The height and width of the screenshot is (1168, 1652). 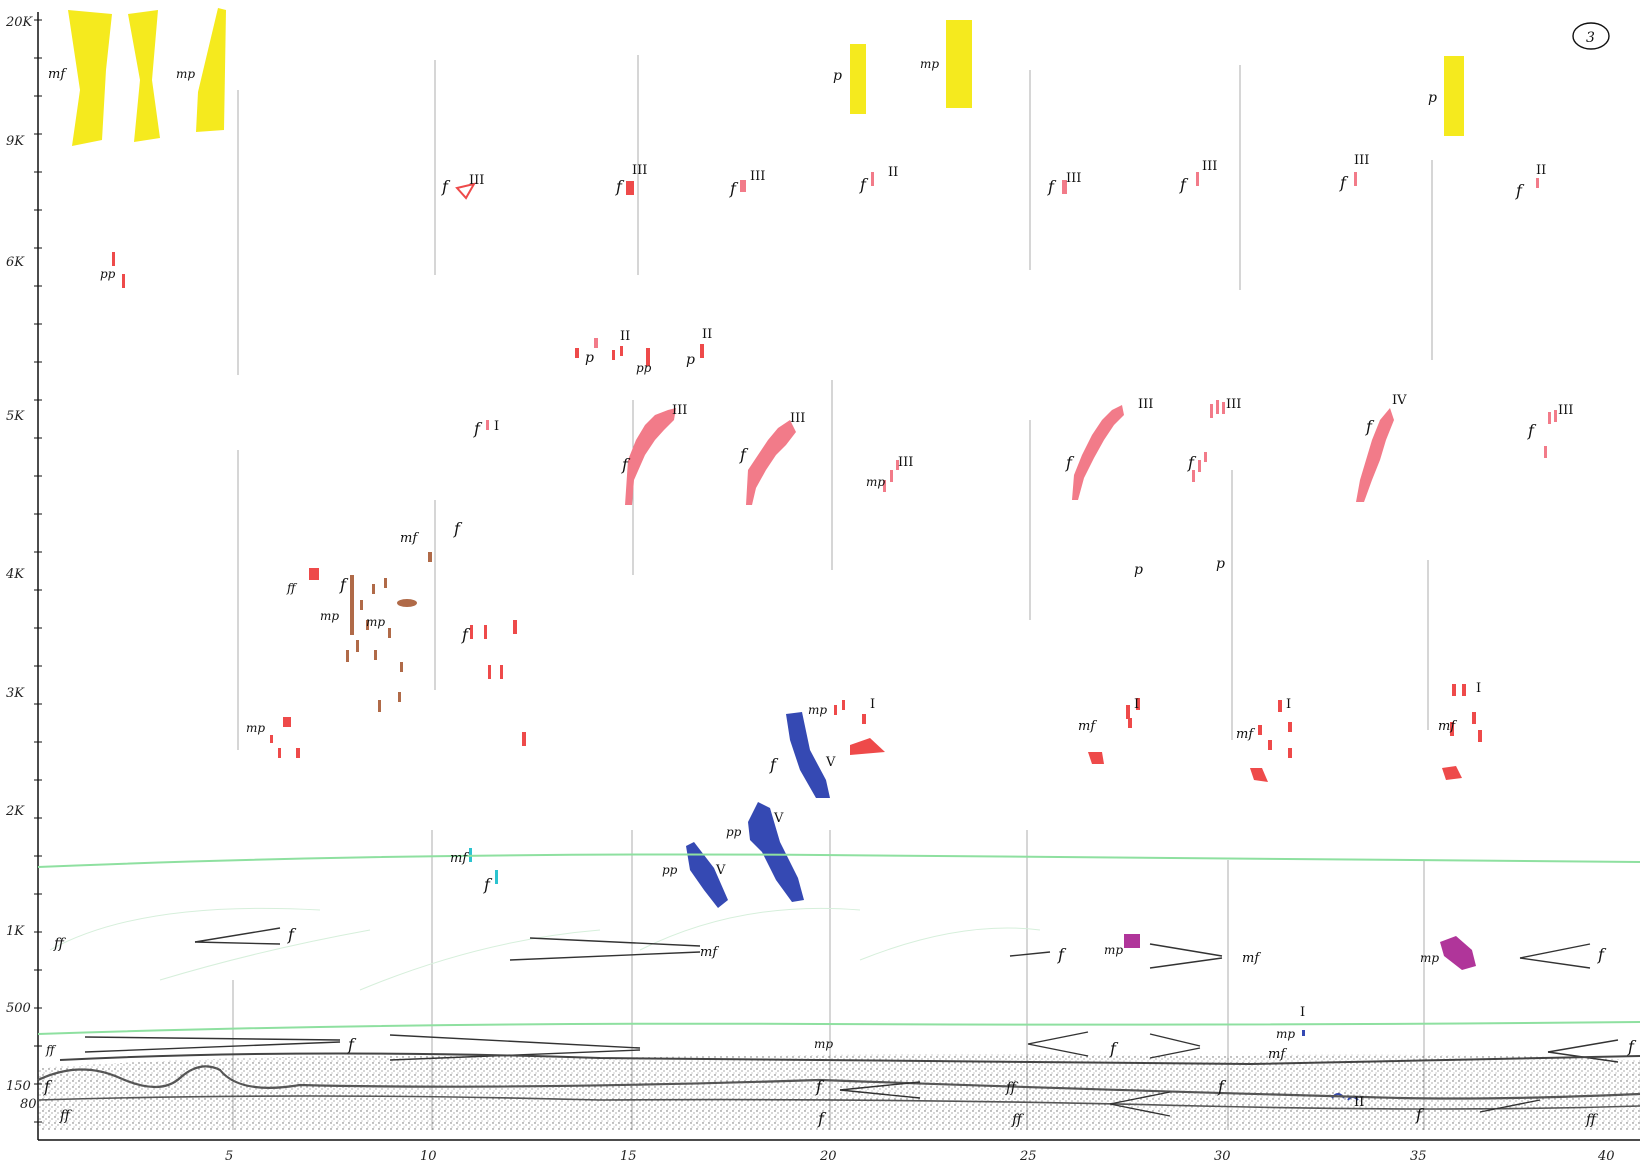 I want to click on blue-events, so click(x=1022, y=906).